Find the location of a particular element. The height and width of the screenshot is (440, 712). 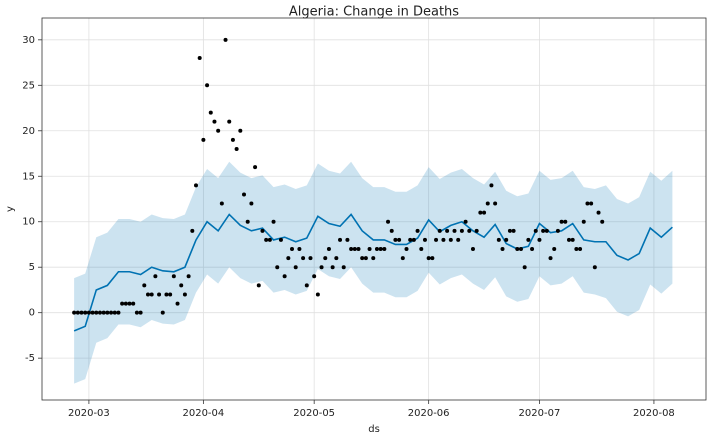

y-tick-label: 30 is located at coordinates (28, 40).